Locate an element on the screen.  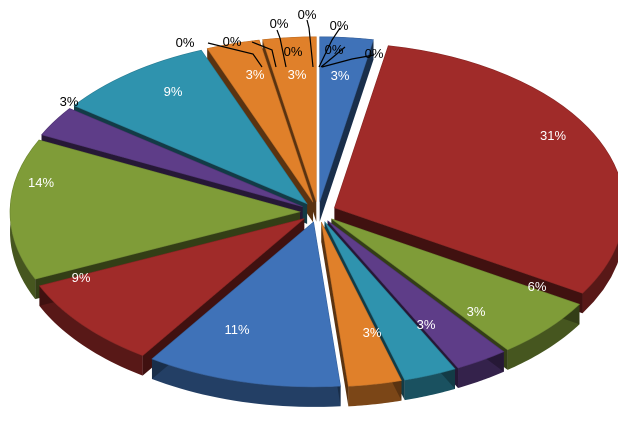
data-label: 14% is located at coordinates (41, 182).